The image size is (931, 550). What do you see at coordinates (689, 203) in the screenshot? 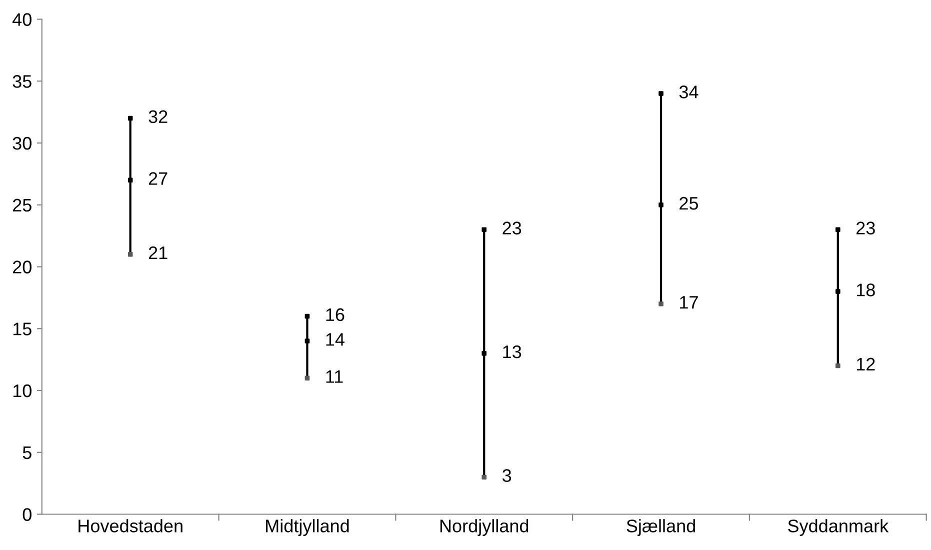
I see `data-label: 25` at bounding box center [689, 203].